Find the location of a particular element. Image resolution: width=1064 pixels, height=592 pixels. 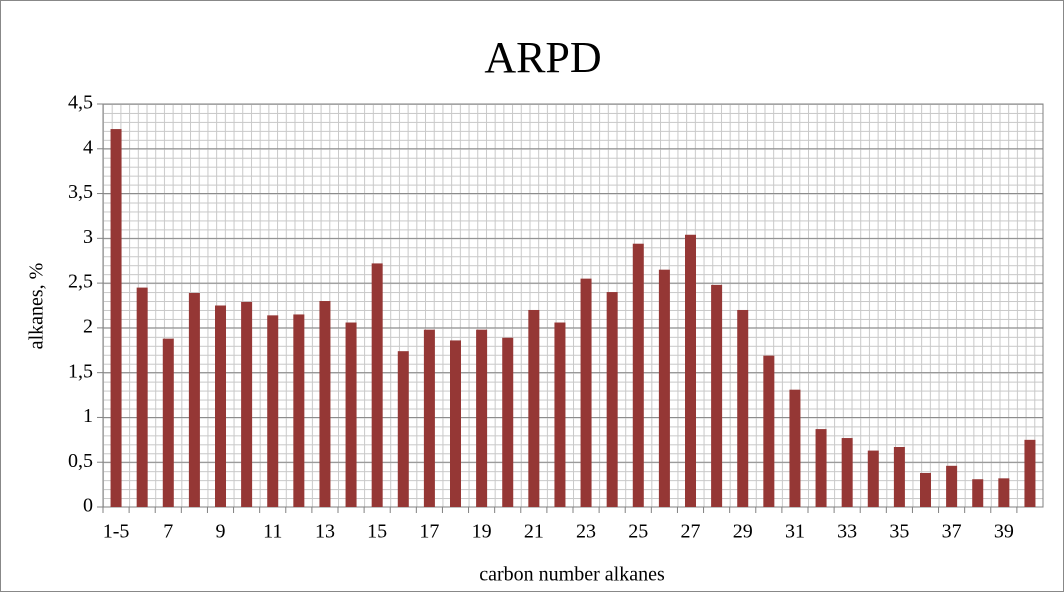

x-axis-label: carbon number alkanes is located at coordinates (572, 575).